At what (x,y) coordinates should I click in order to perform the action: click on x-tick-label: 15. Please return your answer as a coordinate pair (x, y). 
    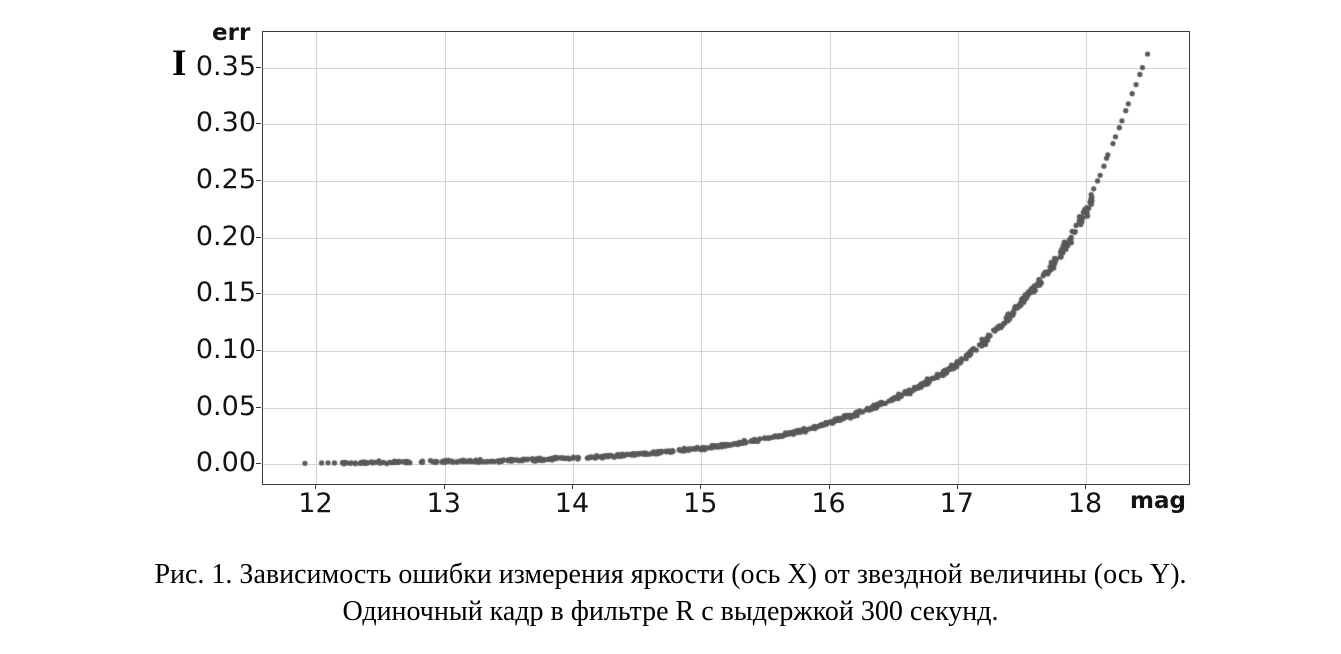
    Looking at the image, I should click on (700, 503).